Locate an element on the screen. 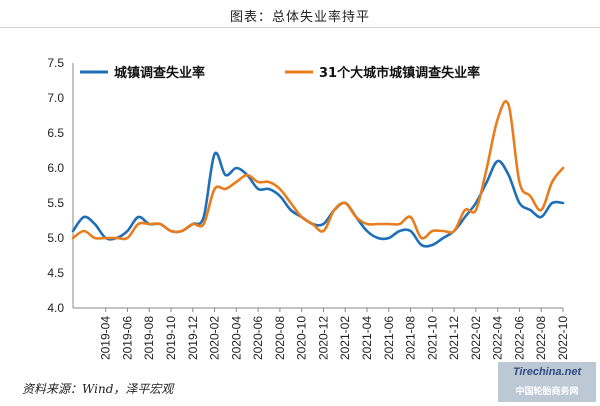 The image size is (600, 406). x-tick-label: 2020-06 is located at coordinates (258, 338).